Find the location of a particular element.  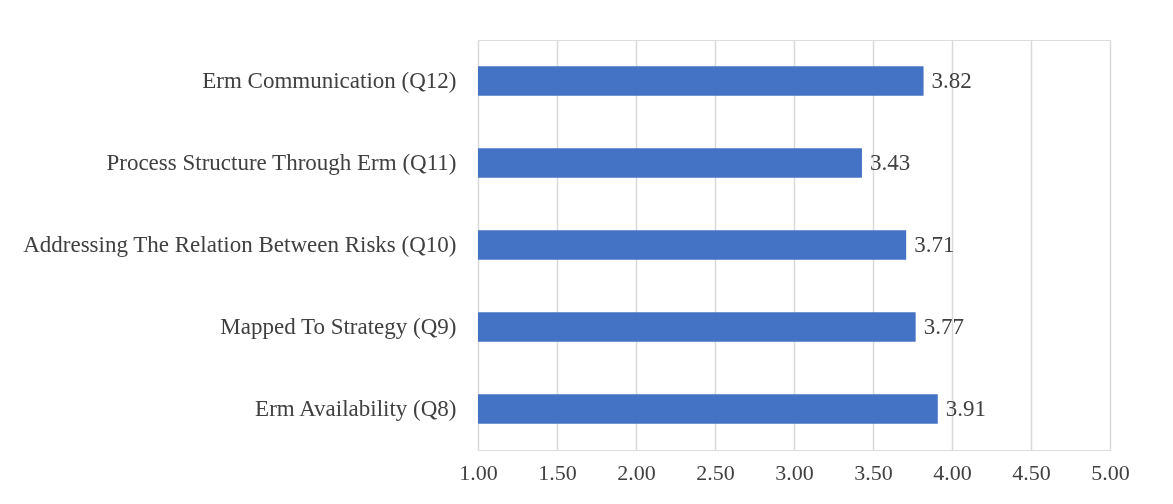

data-label: 3.77 is located at coordinates (943, 326).